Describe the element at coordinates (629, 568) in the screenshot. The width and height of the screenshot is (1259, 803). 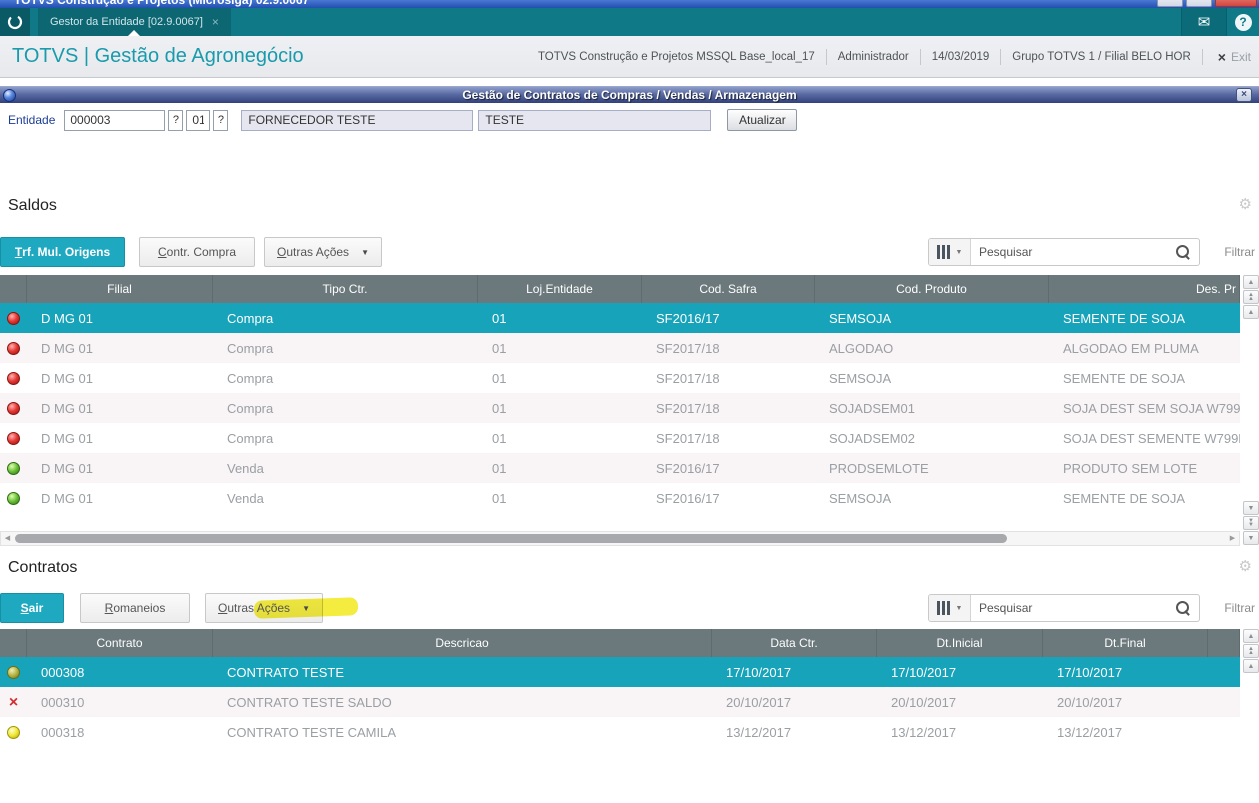
I see `contratos-section-title: Contratos ⚙` at that location.